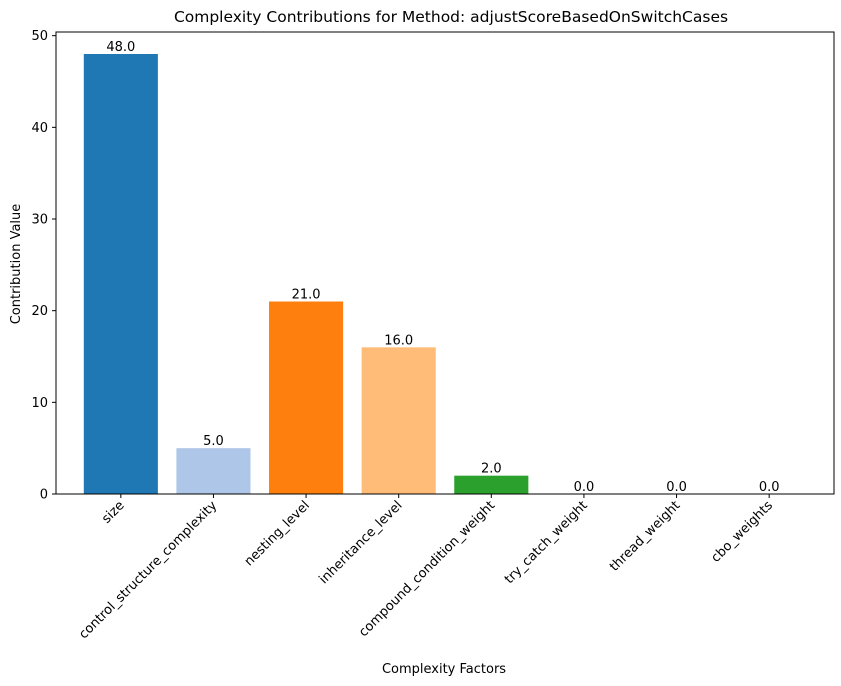  What do you see at coordinates (120, 47) in the screenshot?
I see `data-label: 48.0` at bounding box center [120, 47].